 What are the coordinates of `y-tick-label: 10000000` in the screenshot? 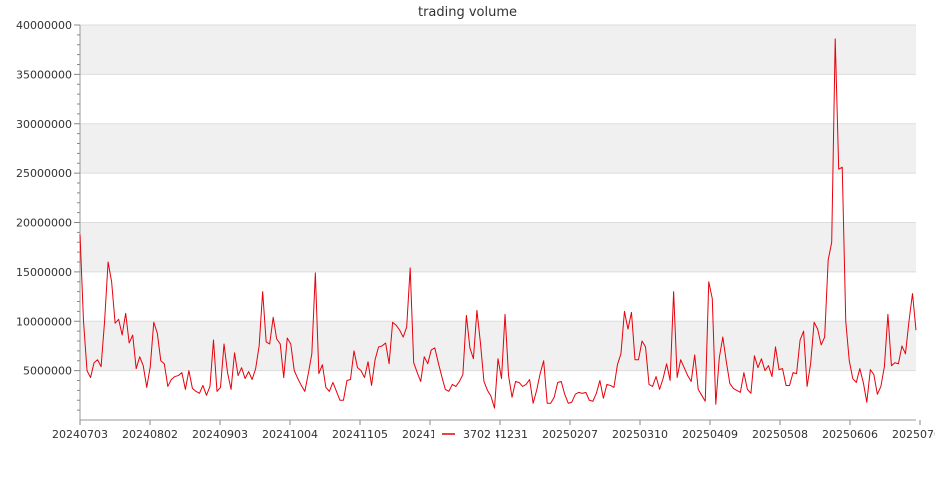 It's located at (44, 321).